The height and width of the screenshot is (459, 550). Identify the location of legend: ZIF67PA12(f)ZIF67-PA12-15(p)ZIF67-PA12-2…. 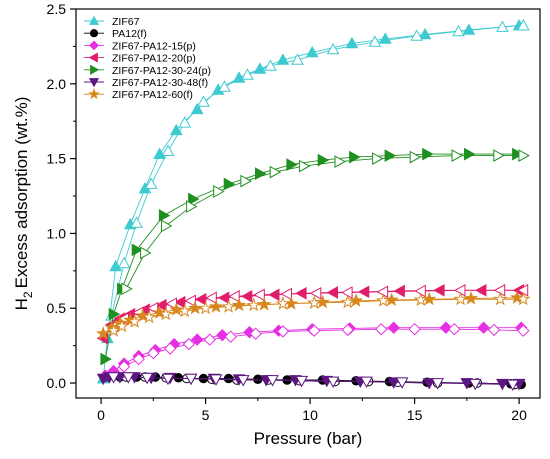
(147, 58).